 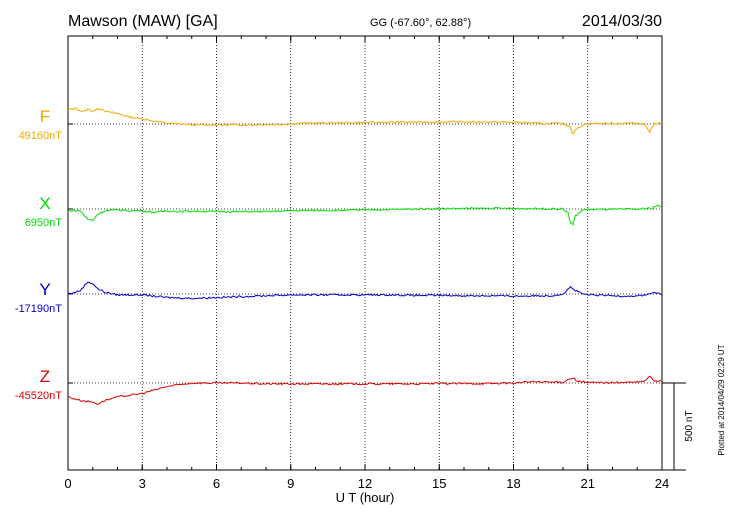 I want to click on series-baseline-label-y: -17190nT, so click(x=38, y=309).